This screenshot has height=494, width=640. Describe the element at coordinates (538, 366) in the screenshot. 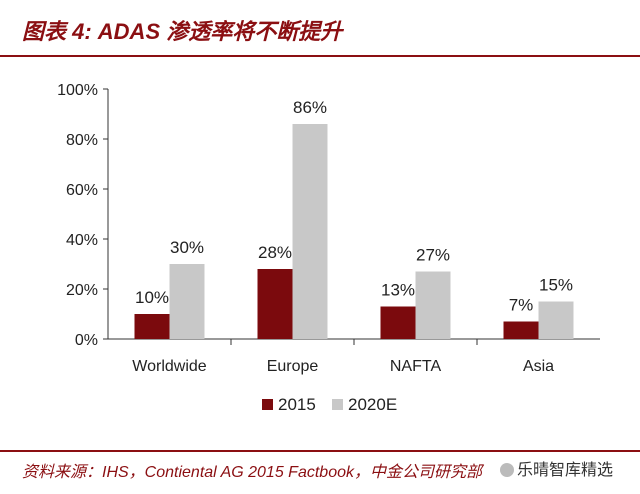

I see `x-tick-label: Asia` at that location.